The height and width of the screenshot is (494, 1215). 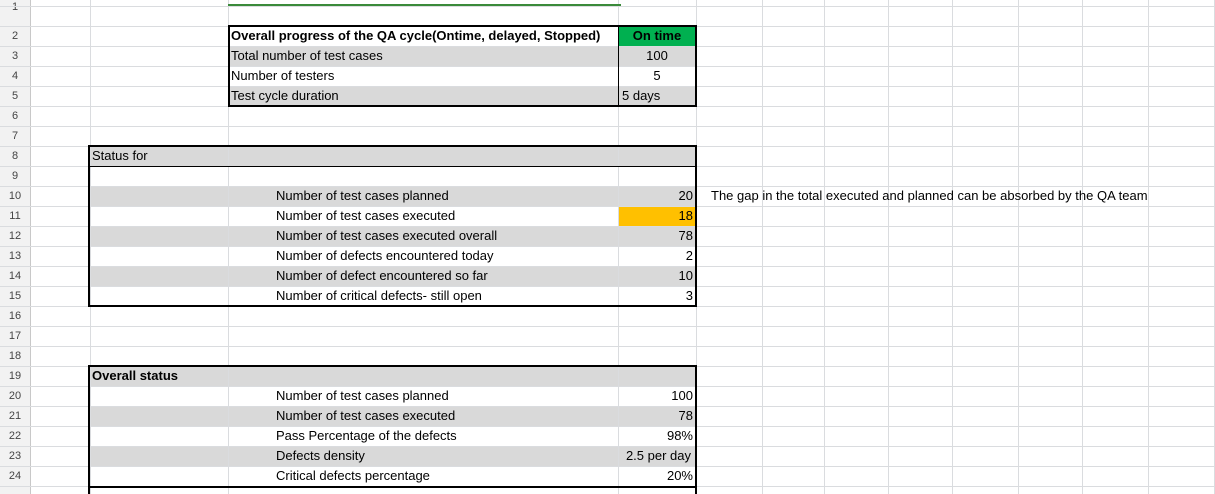 What do you see at coordinates (658, 455) in the screenshot?
I see `overall-row-value: 2.5 per day` at bounding box center [658, 455].